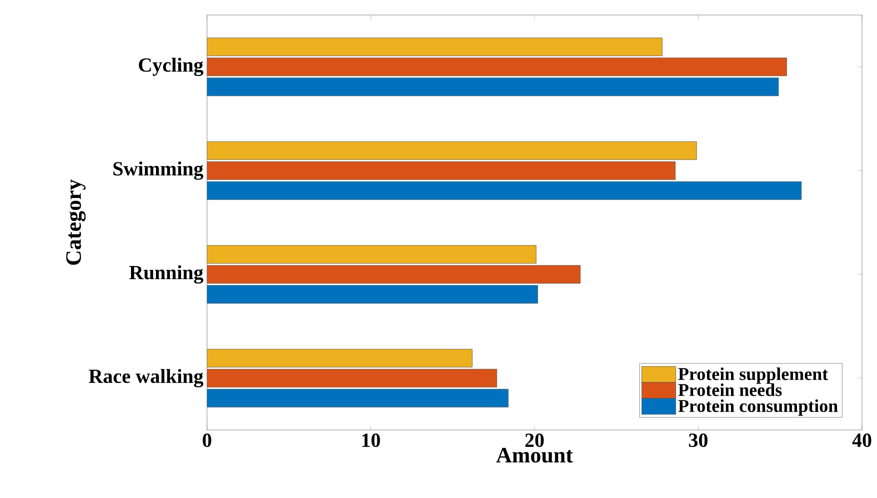 The width and height of the screenshot is (877, 498). I want to click on x-tick-label: 10, so click(371, 441).